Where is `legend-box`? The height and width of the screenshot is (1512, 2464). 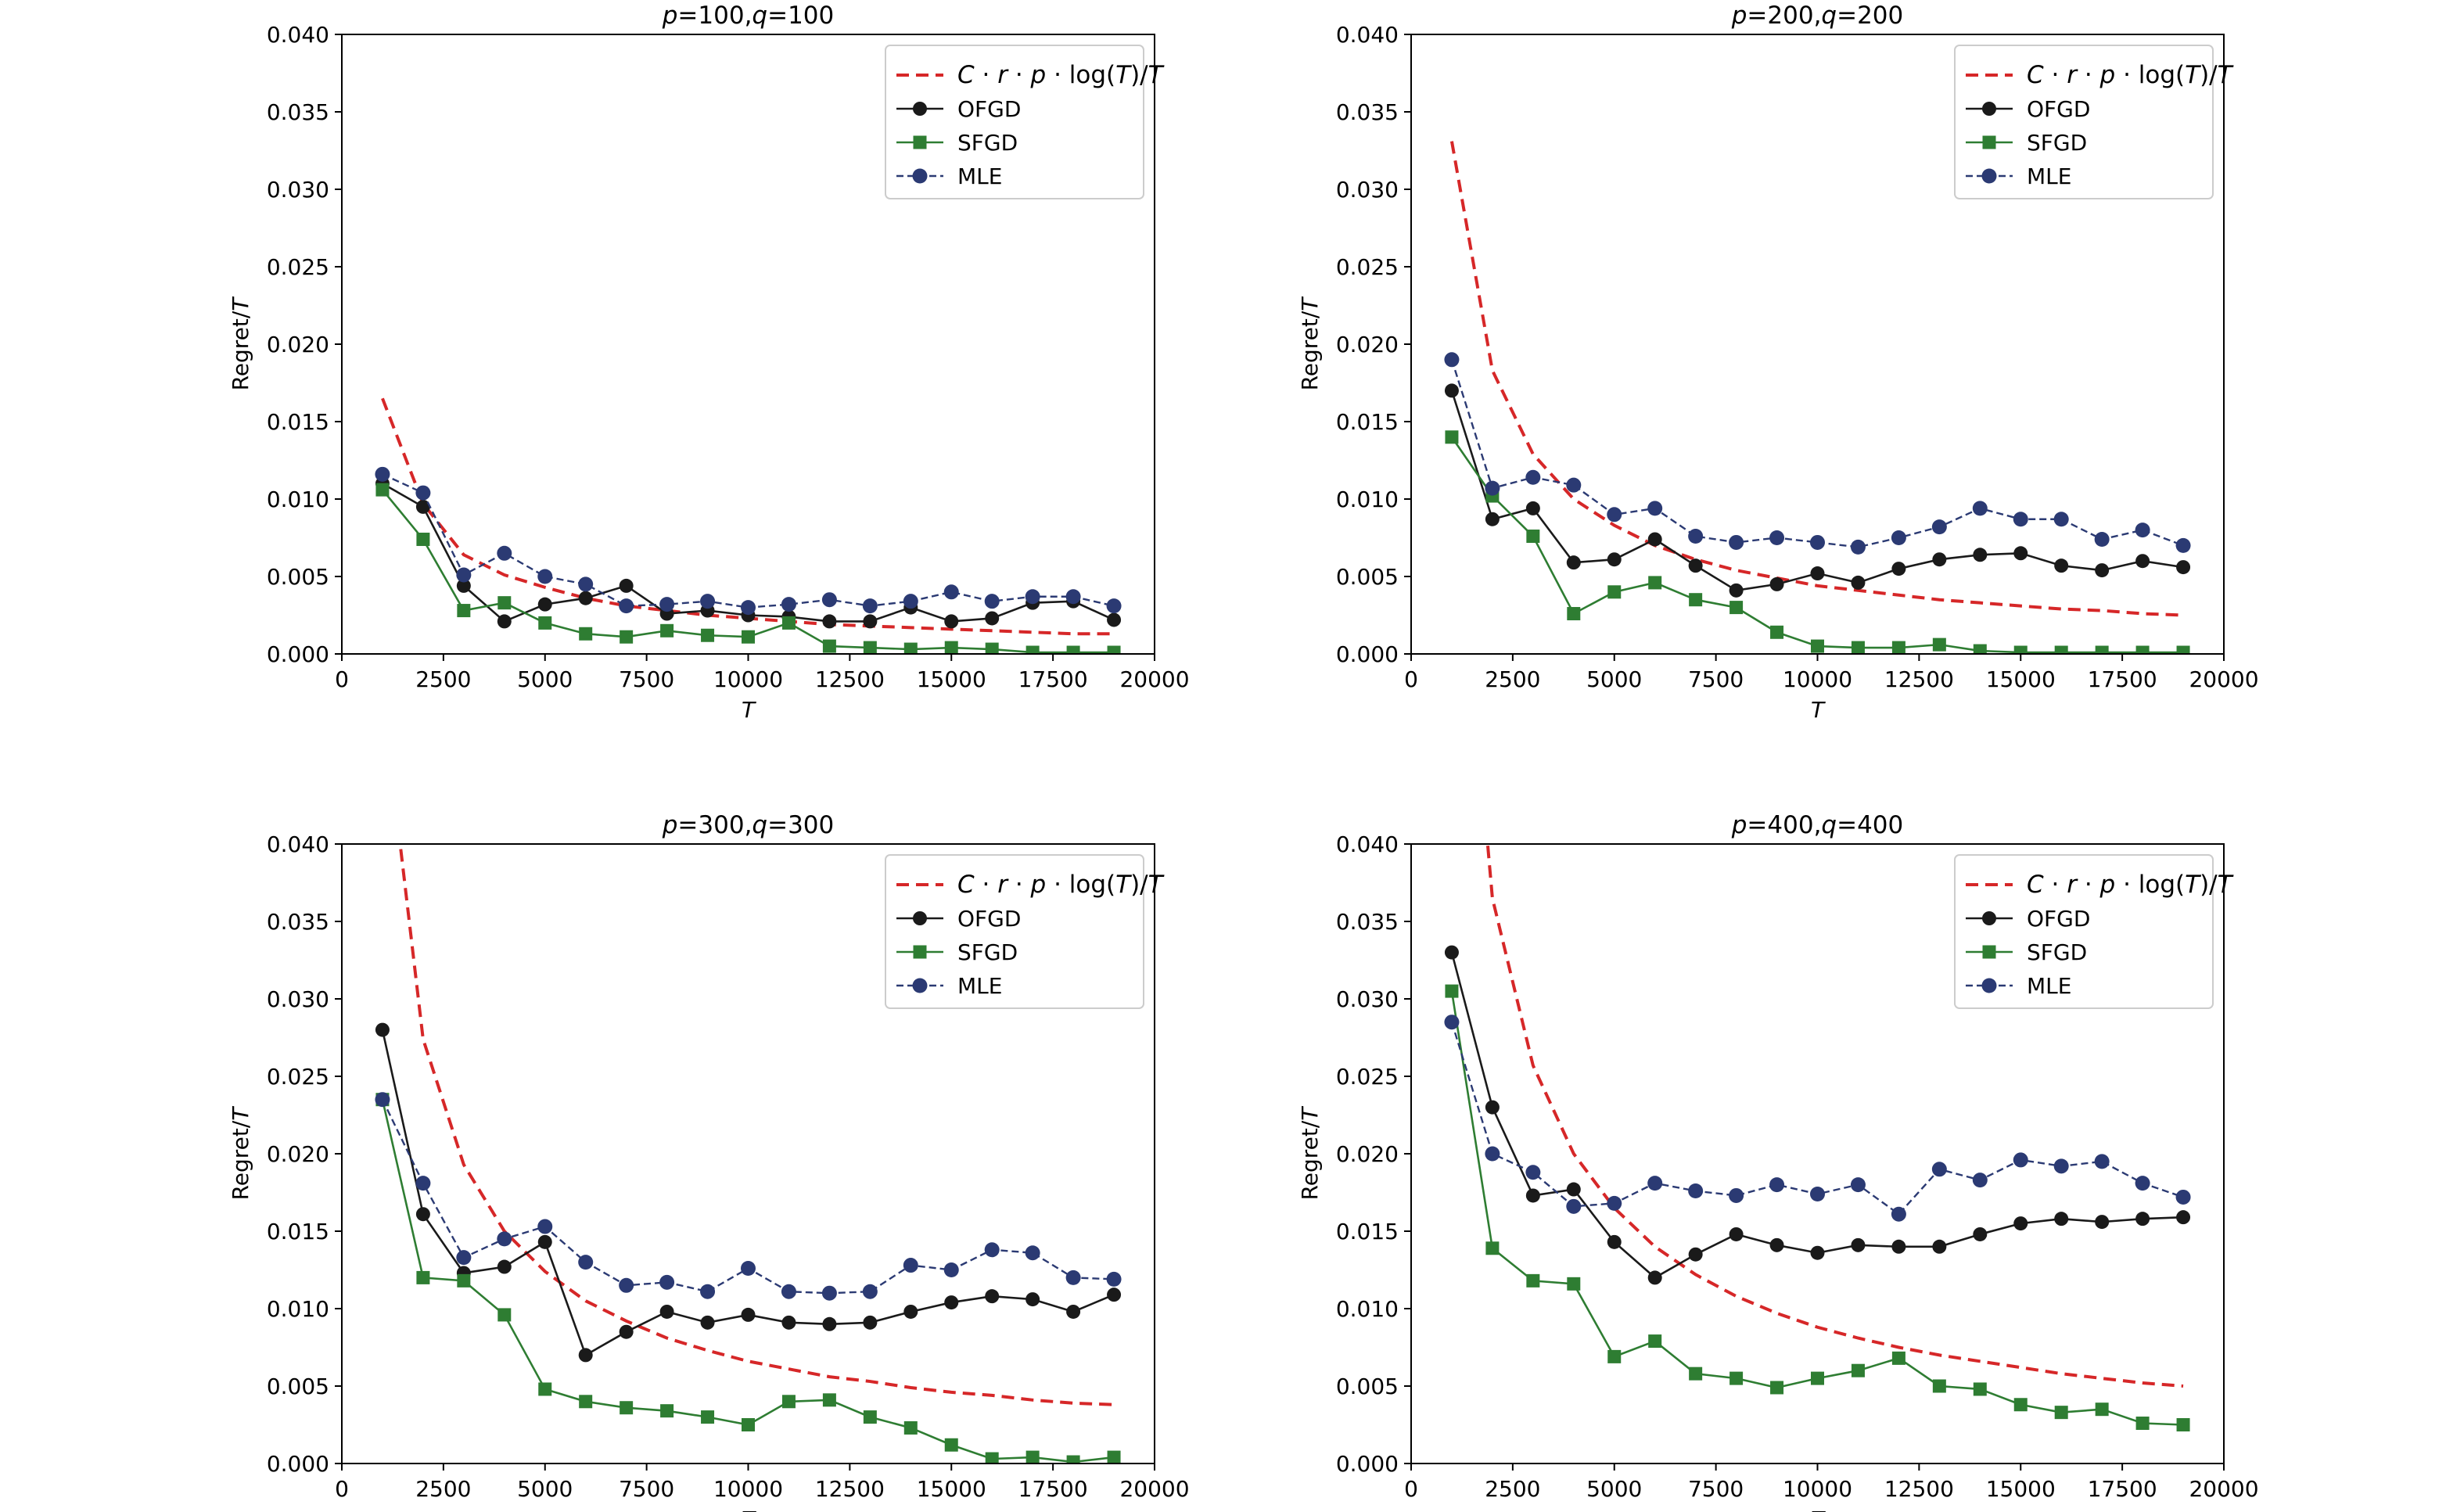
legend-box is located at coordinates (1015, 122).